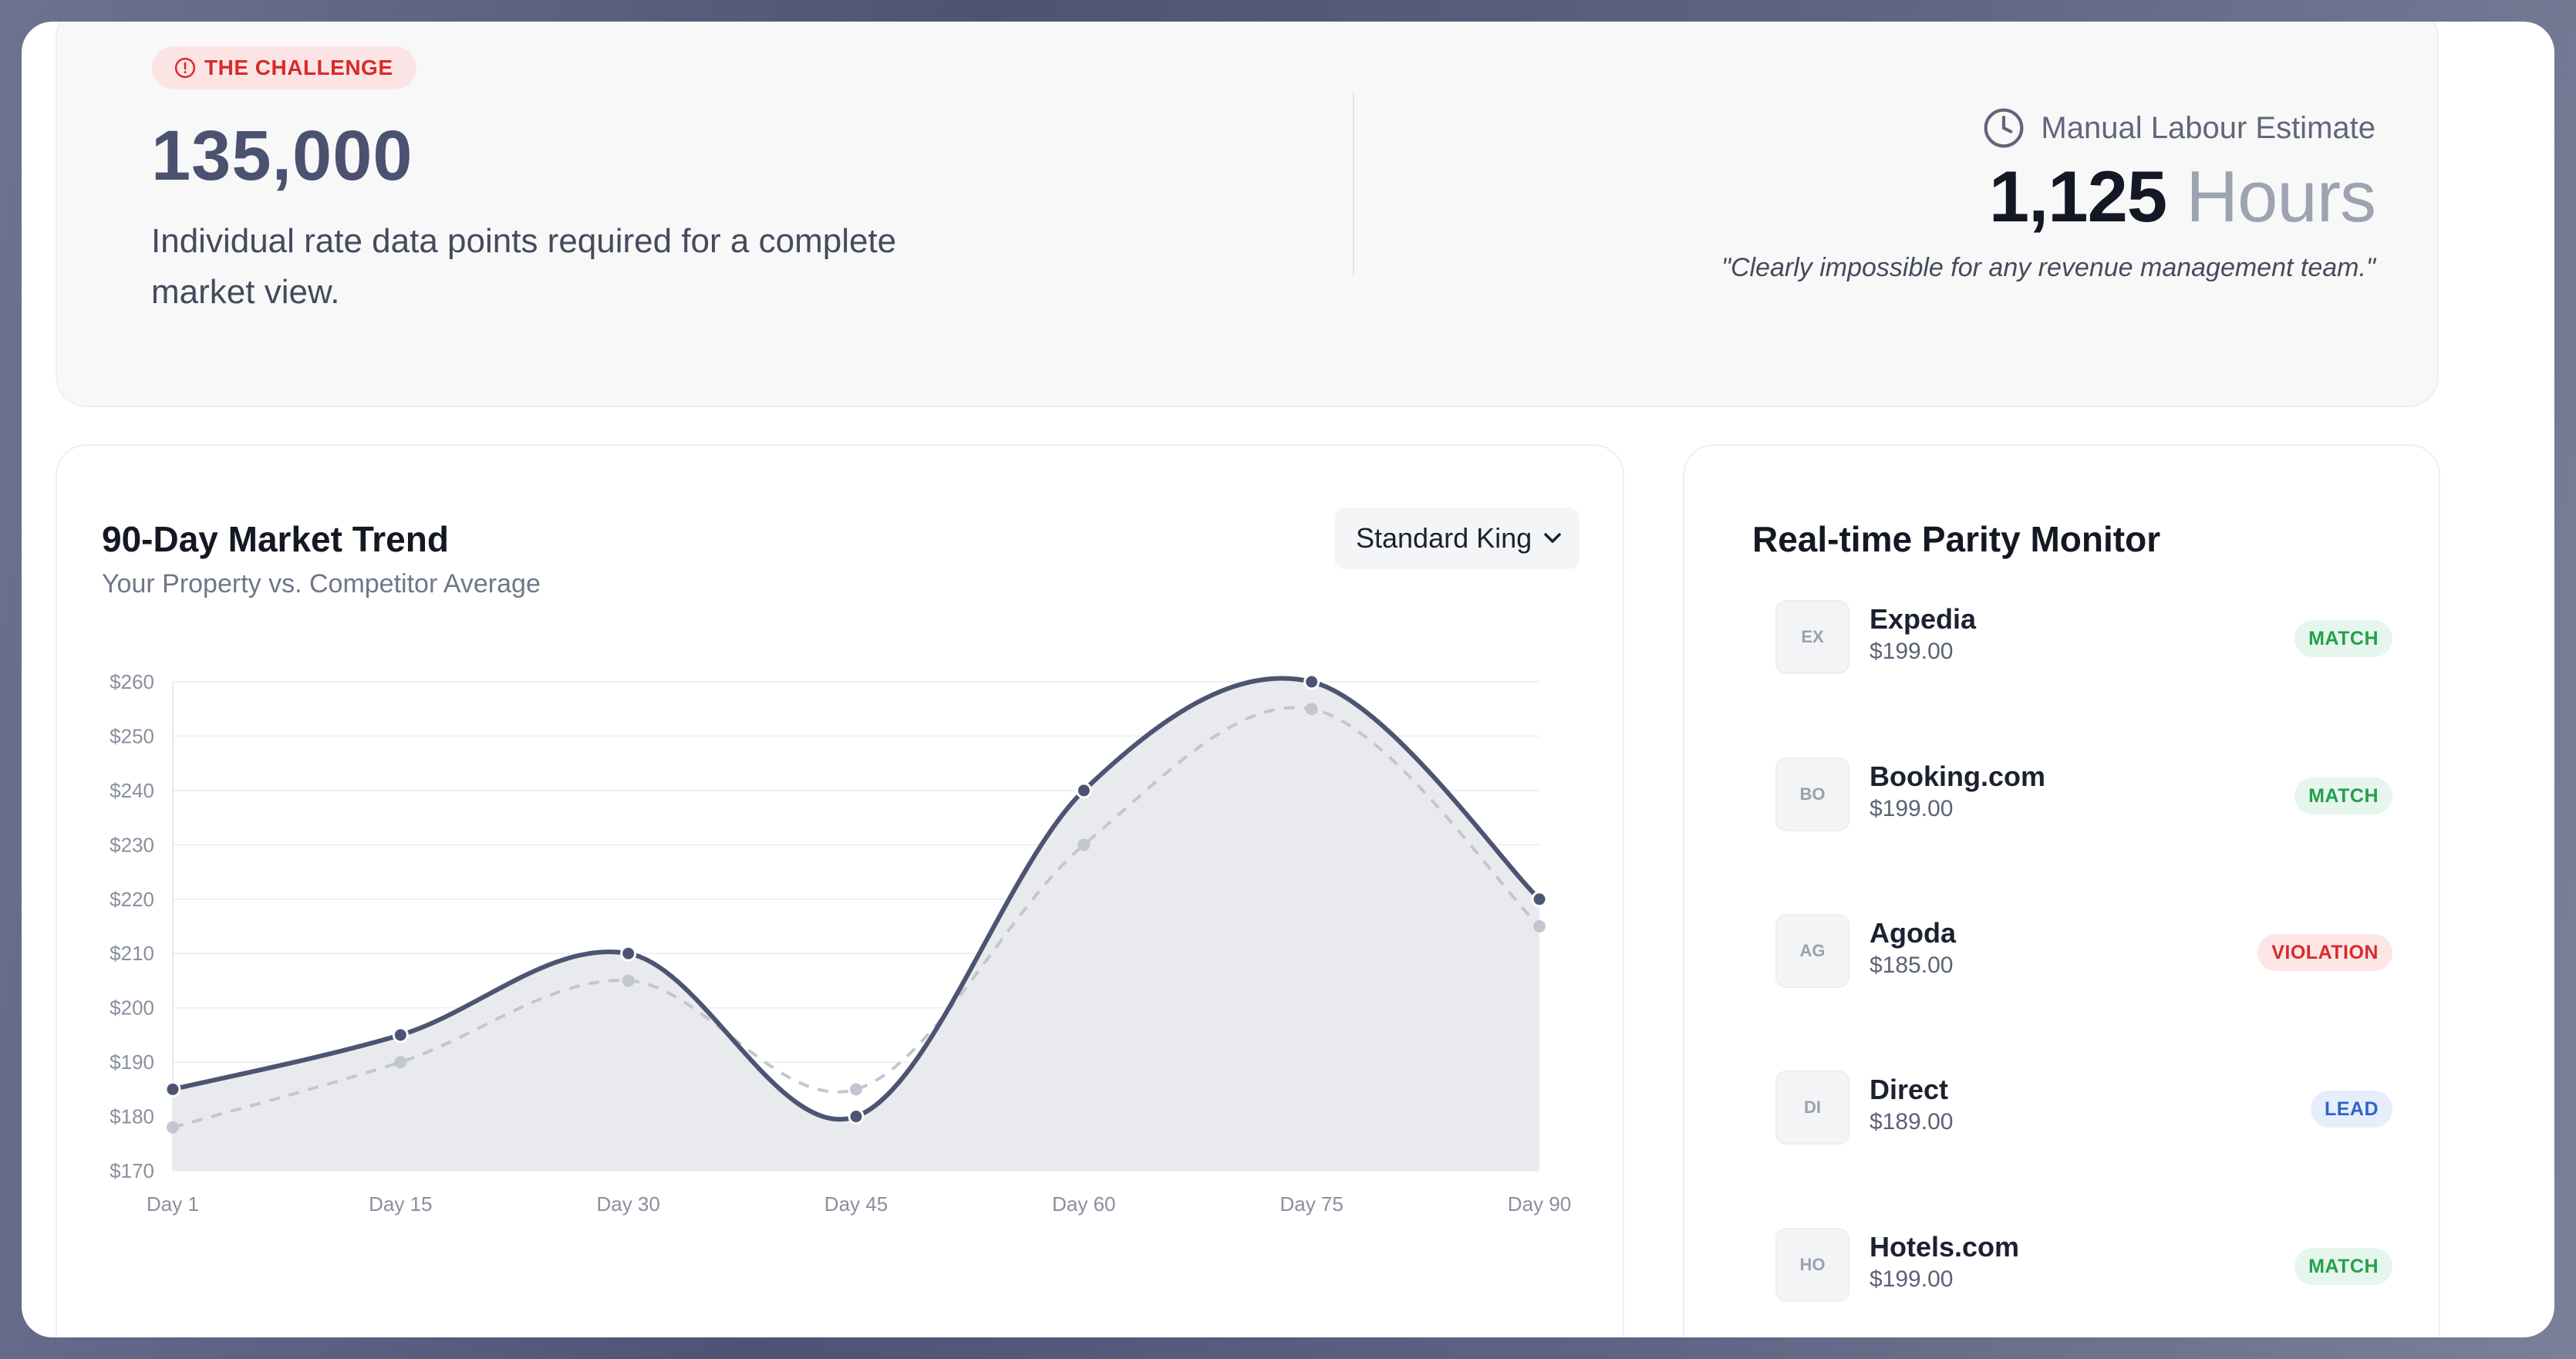 The width and height of the screenshot is (2576, 1359). What do you see at coordinates (275, 539) in the screenshot?
I see `chart-title: 90-Day Market Trend` at bounding box center [275, 539].